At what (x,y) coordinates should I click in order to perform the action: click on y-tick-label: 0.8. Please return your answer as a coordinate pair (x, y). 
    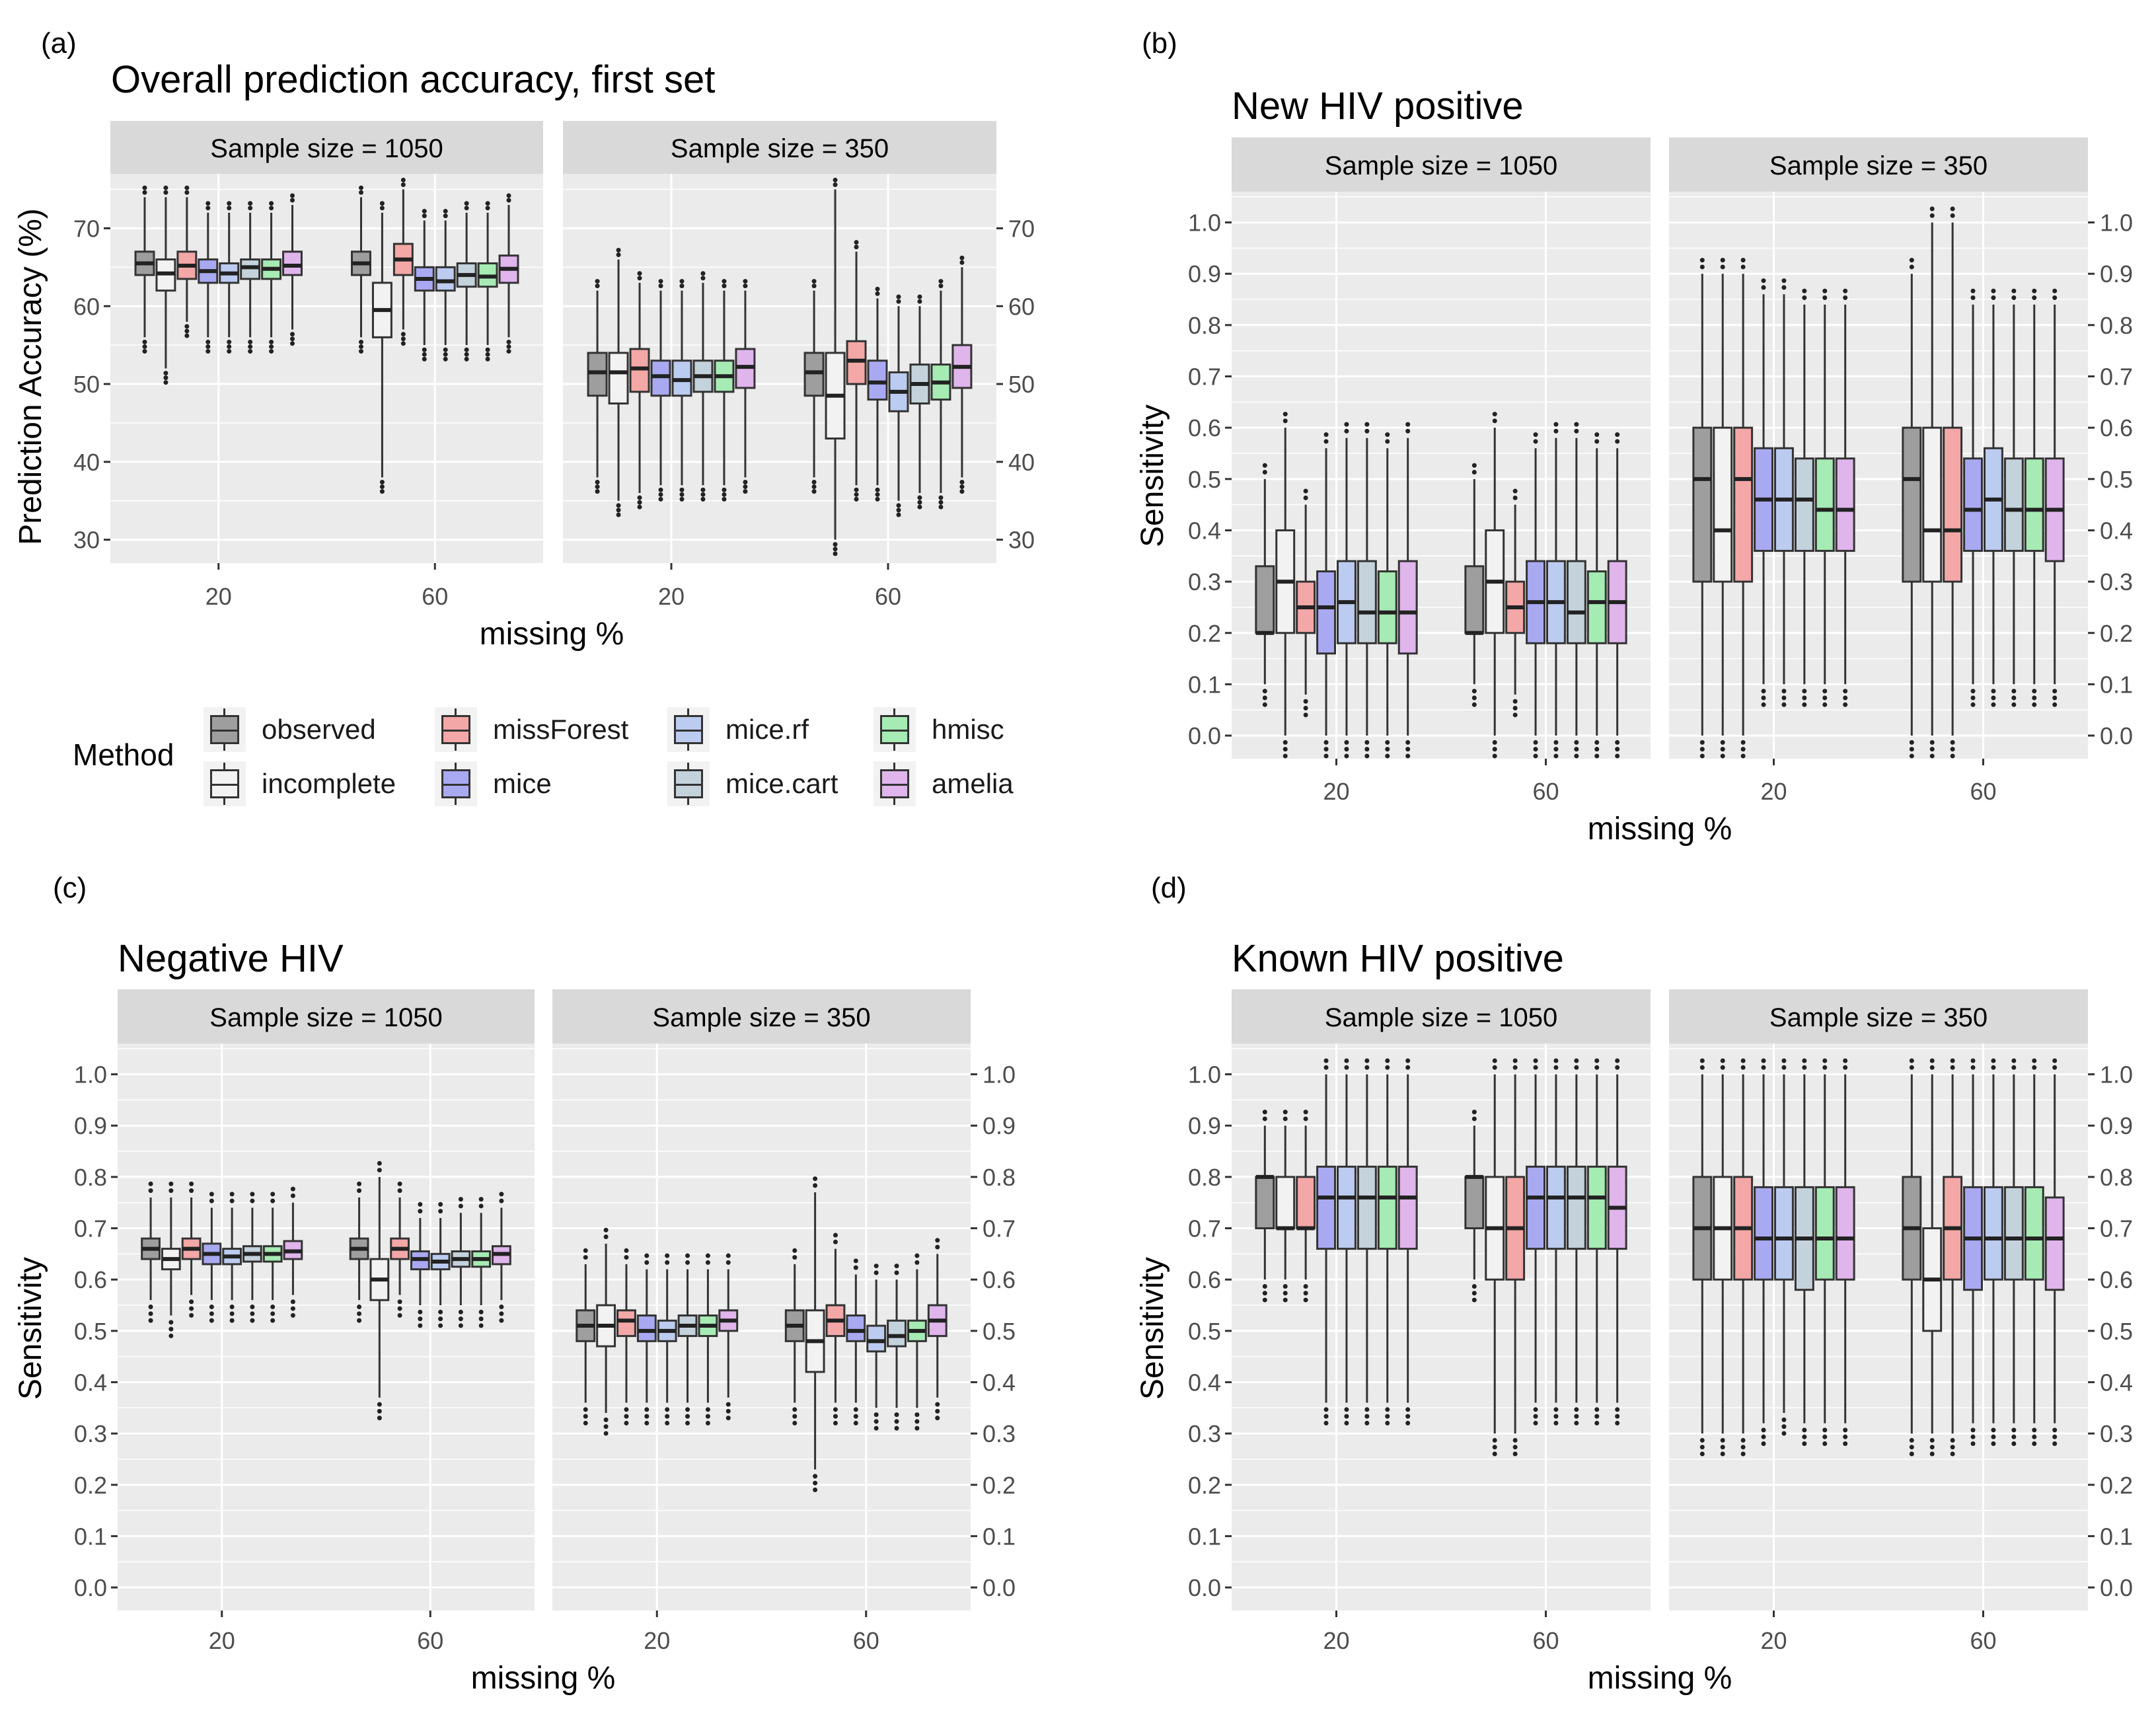
    Looking at the image, I should click on (999, 1177).